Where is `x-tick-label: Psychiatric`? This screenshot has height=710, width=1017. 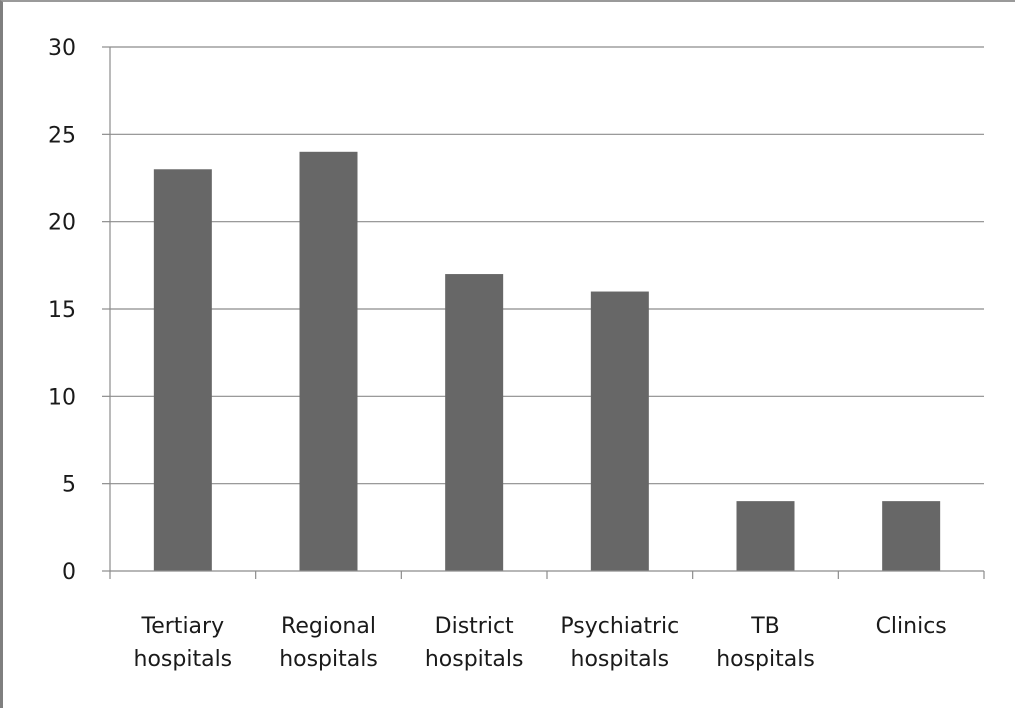
x-tick-label: Psychiatric is located at coordinates (619, 626).